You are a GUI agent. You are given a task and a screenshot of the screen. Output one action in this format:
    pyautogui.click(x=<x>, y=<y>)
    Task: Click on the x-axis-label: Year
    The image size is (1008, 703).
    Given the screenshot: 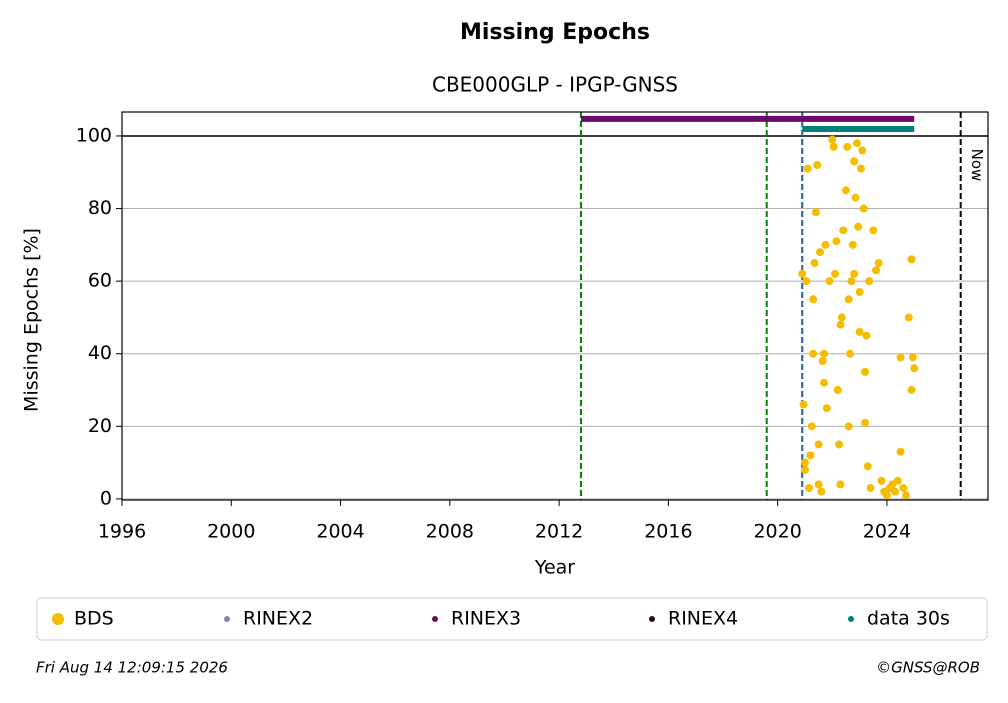 What is the action you would take?
    pyautogui.click(x=554, y=568)
    